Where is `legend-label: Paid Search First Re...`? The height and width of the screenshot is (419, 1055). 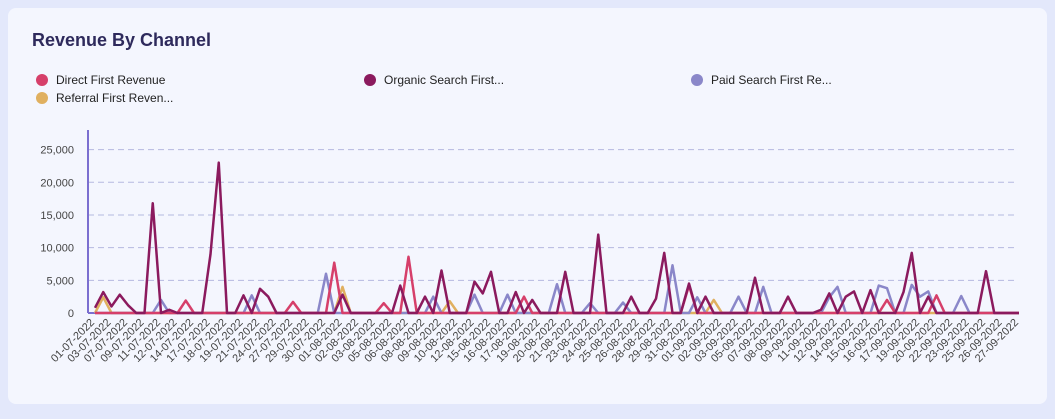
legend-label: Paid Search First Re... is located at coordinates (771, 80).